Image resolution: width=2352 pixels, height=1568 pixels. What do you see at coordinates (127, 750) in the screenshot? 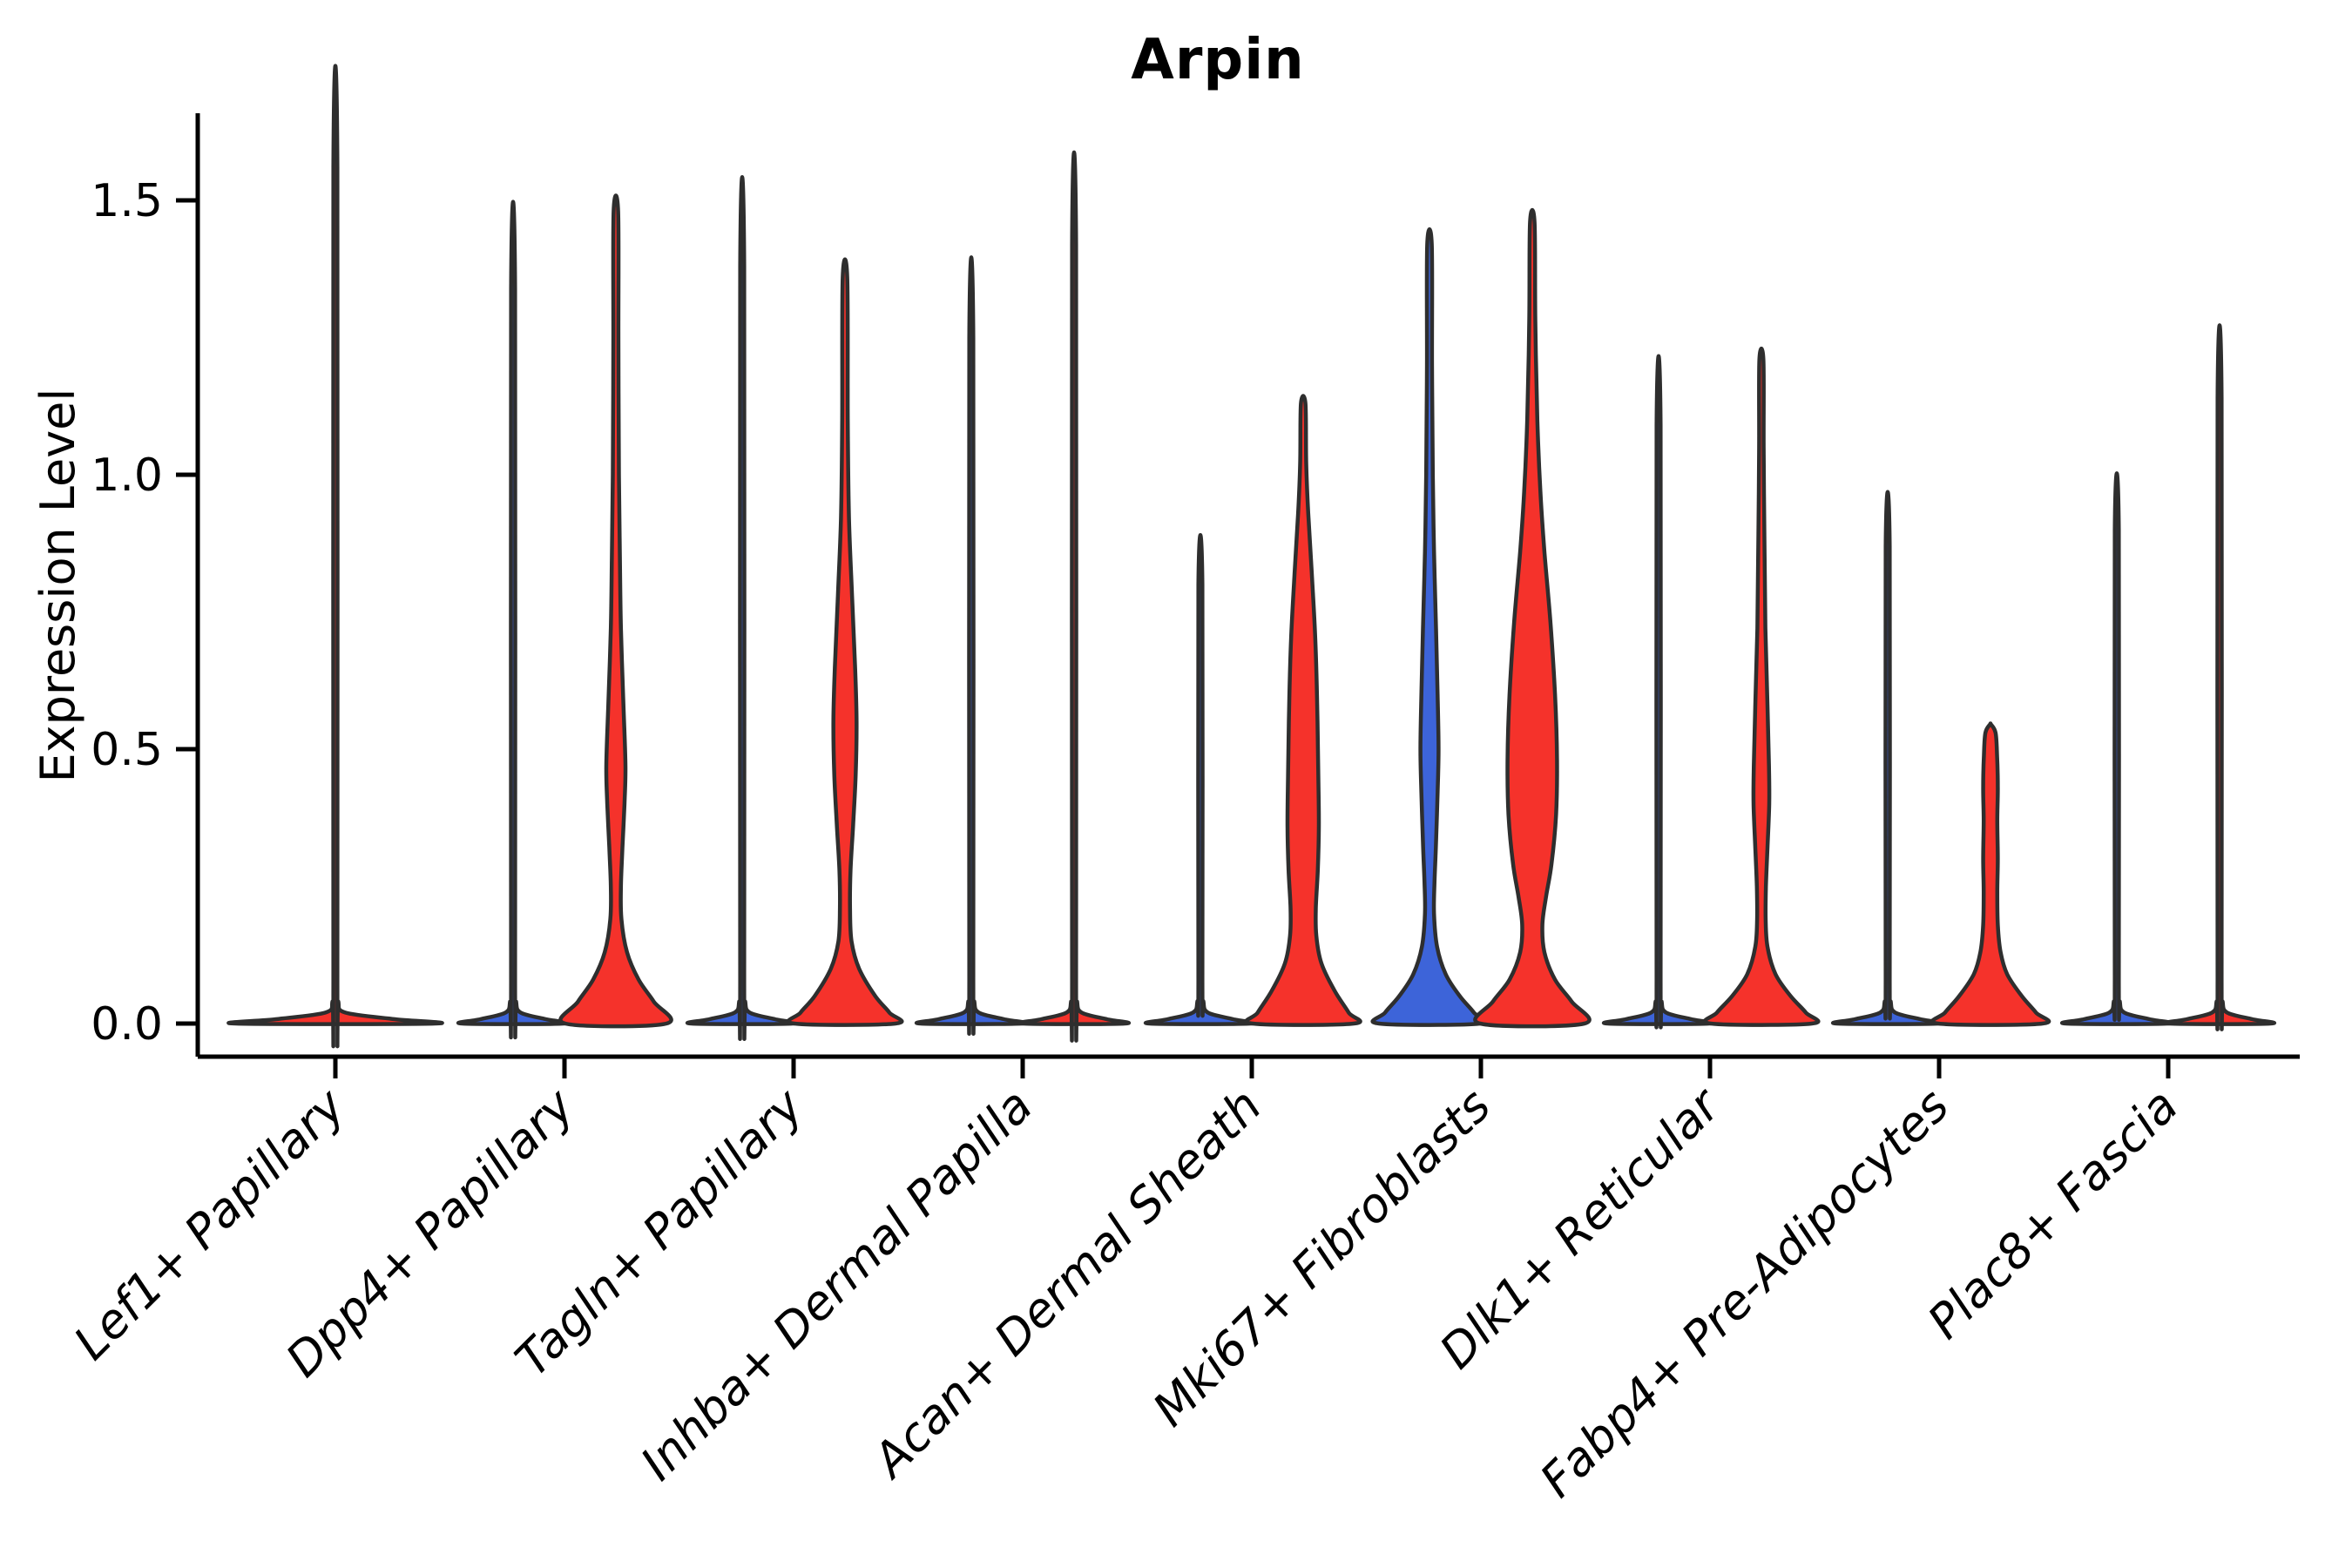
I see `y-tick-label-0.5: 0.5` at bounding box center [127, 750].